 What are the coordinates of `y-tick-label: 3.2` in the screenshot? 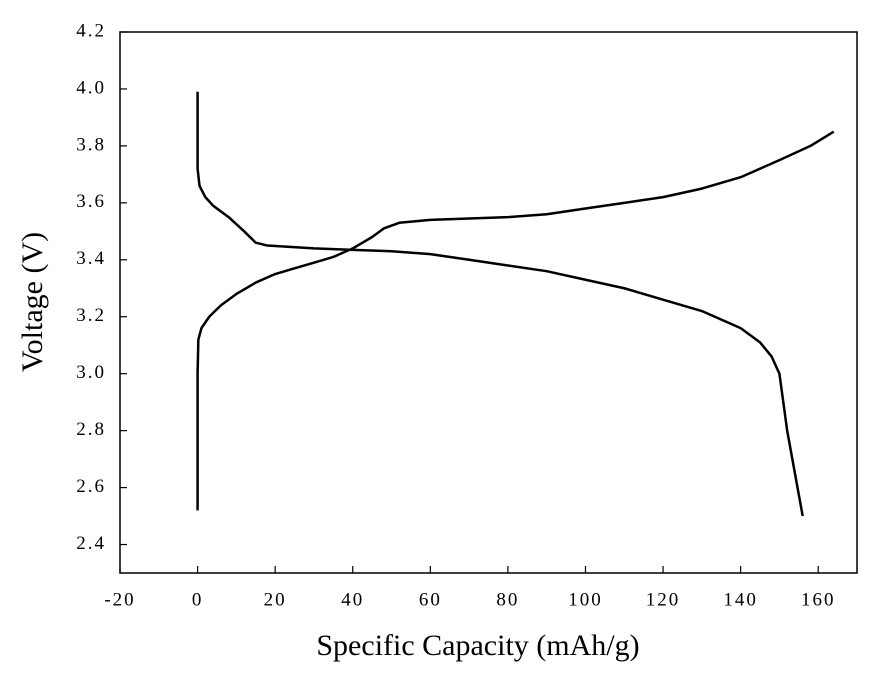 It's located at (91, 315).